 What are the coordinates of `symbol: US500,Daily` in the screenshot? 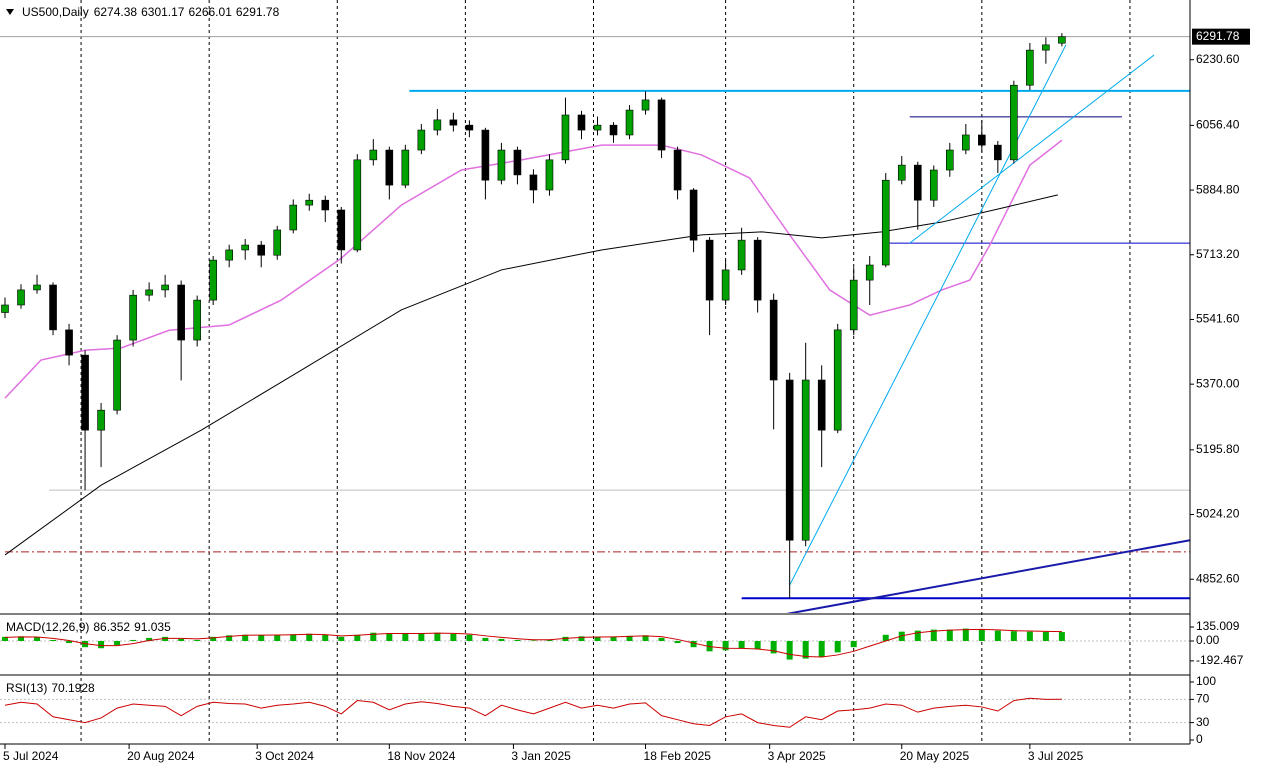 It's located at (55, 12).